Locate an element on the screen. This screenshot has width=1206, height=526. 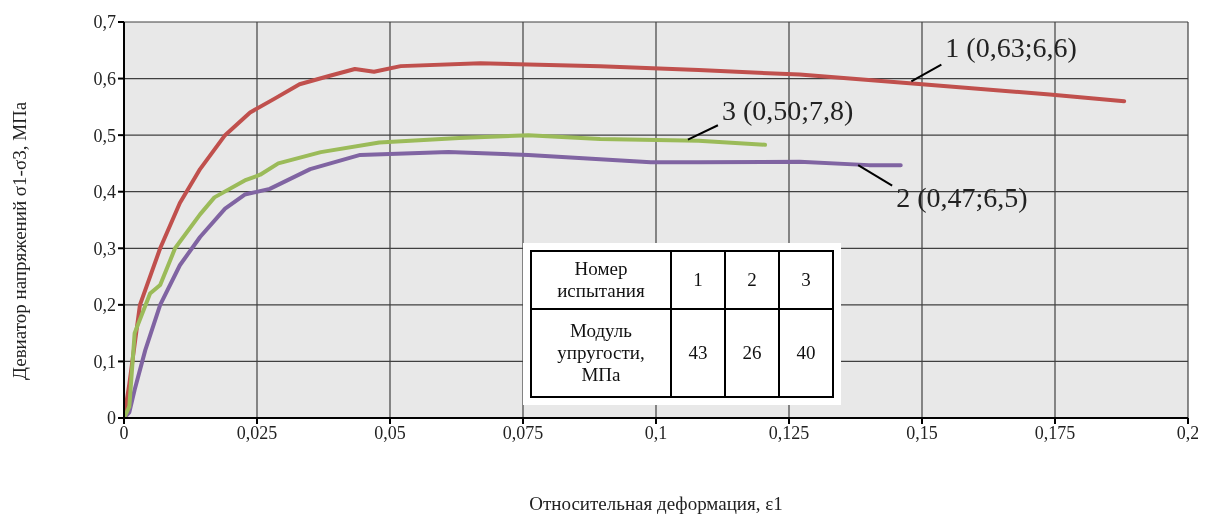
x-axis-title: Относительная деформация, ε1 is located at coordinates (656, 503).